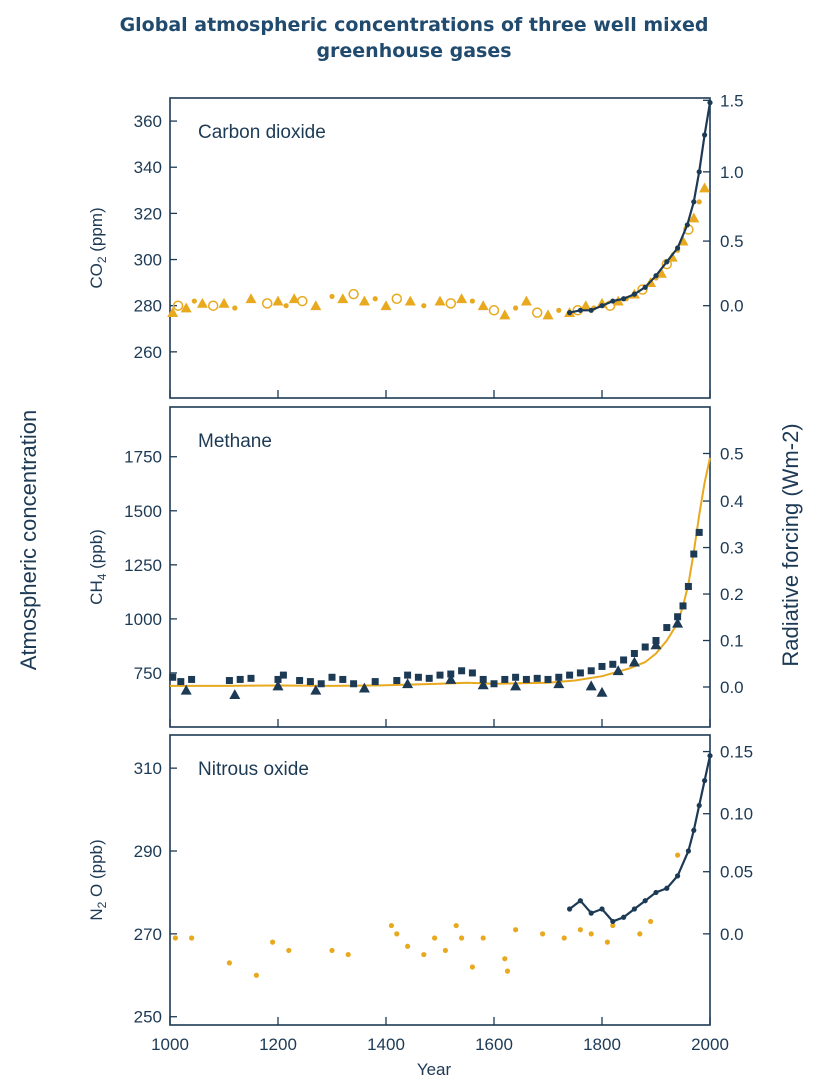 The width and height of the screenshot is (828, 1079). Describe the element at coordinates (98, 247) in the screenshot. I see `y-axis-label: CO2 (ppm)` at that location.